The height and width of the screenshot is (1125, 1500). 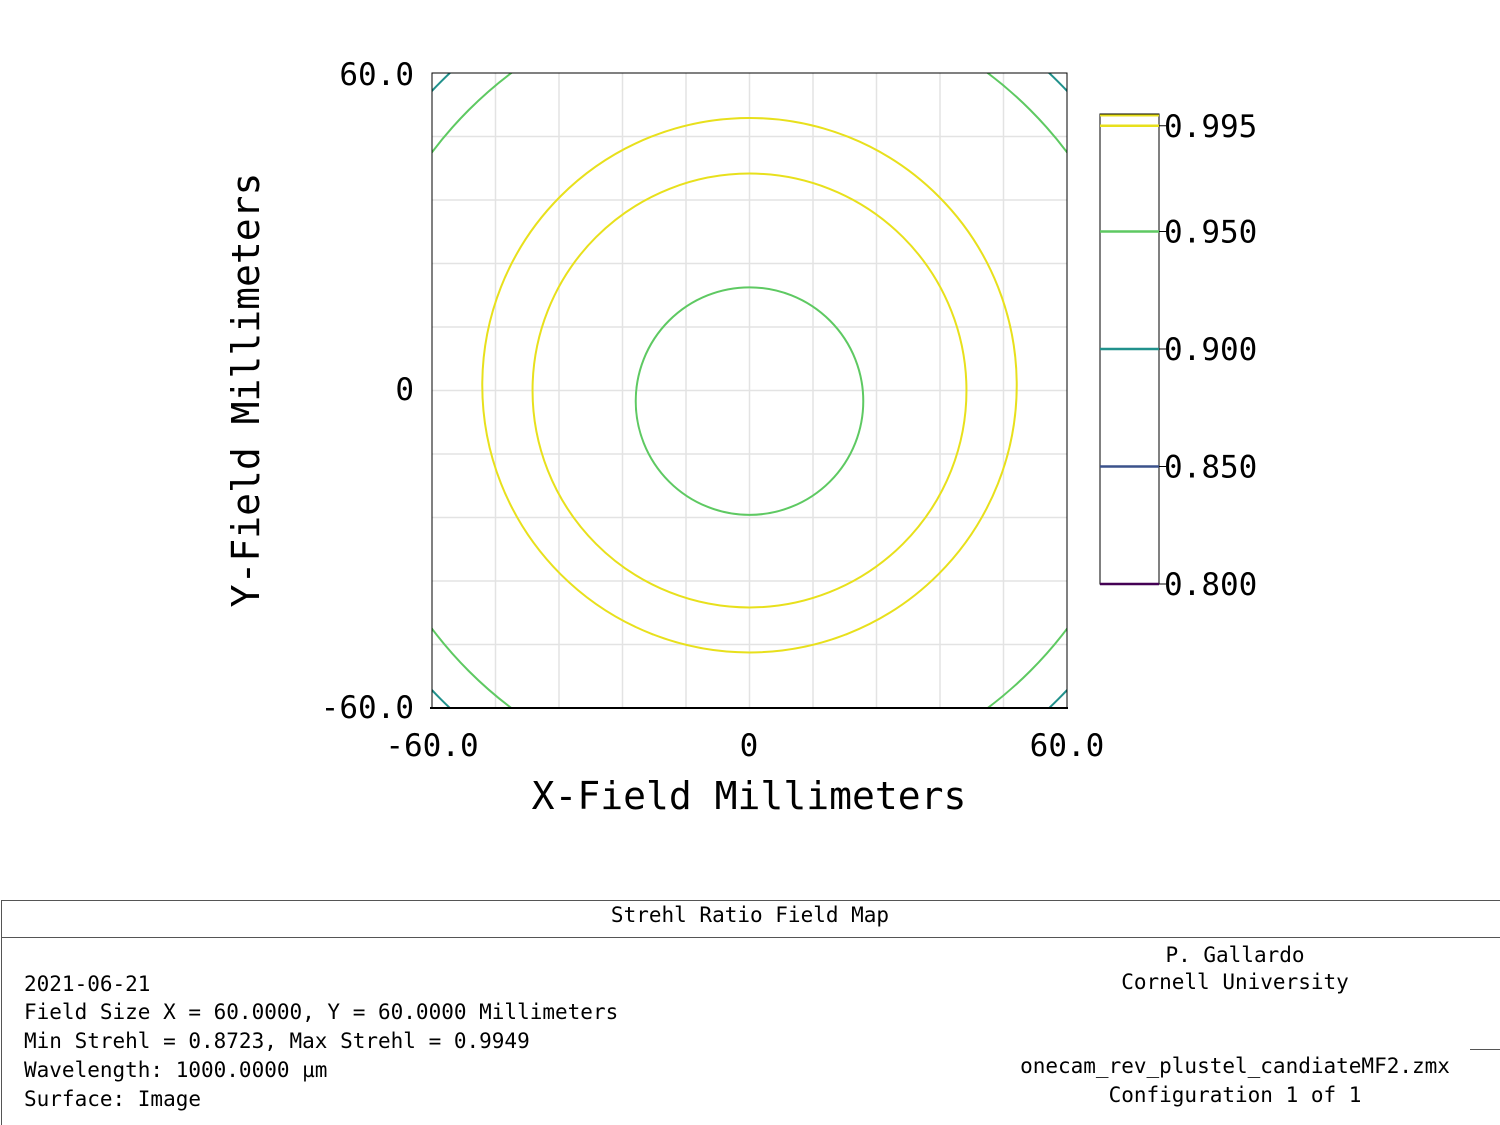 What do you see at coordinates (749, 746) in the screenshot?
I see `x-tick-label-mid: 0` at bounding box center [749, 746].